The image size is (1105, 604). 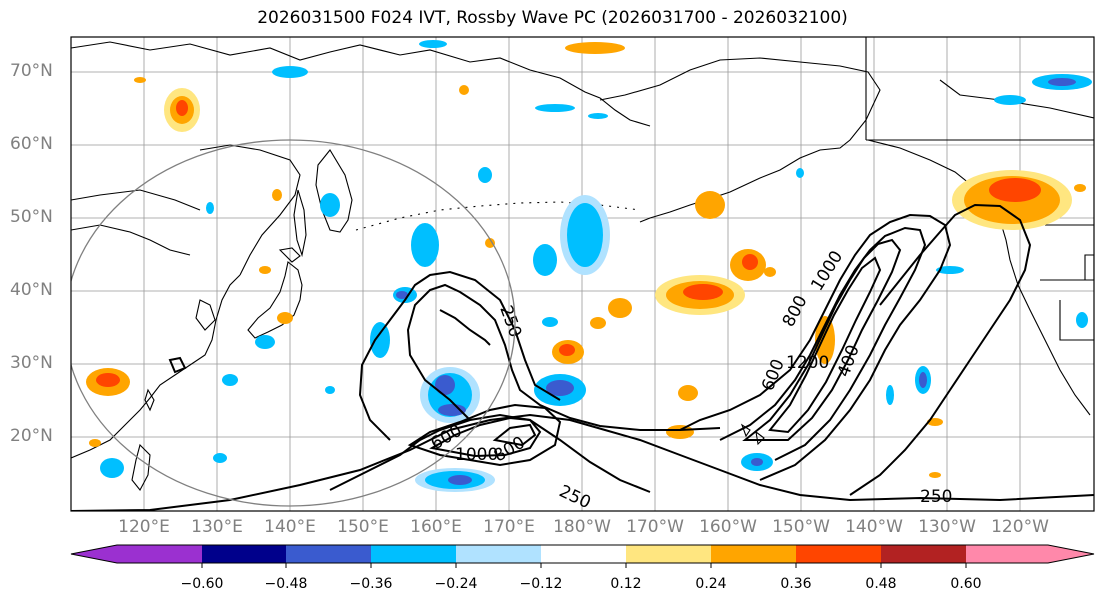 I want to click on lon-label: 140°W, so click(x=874, y=527).